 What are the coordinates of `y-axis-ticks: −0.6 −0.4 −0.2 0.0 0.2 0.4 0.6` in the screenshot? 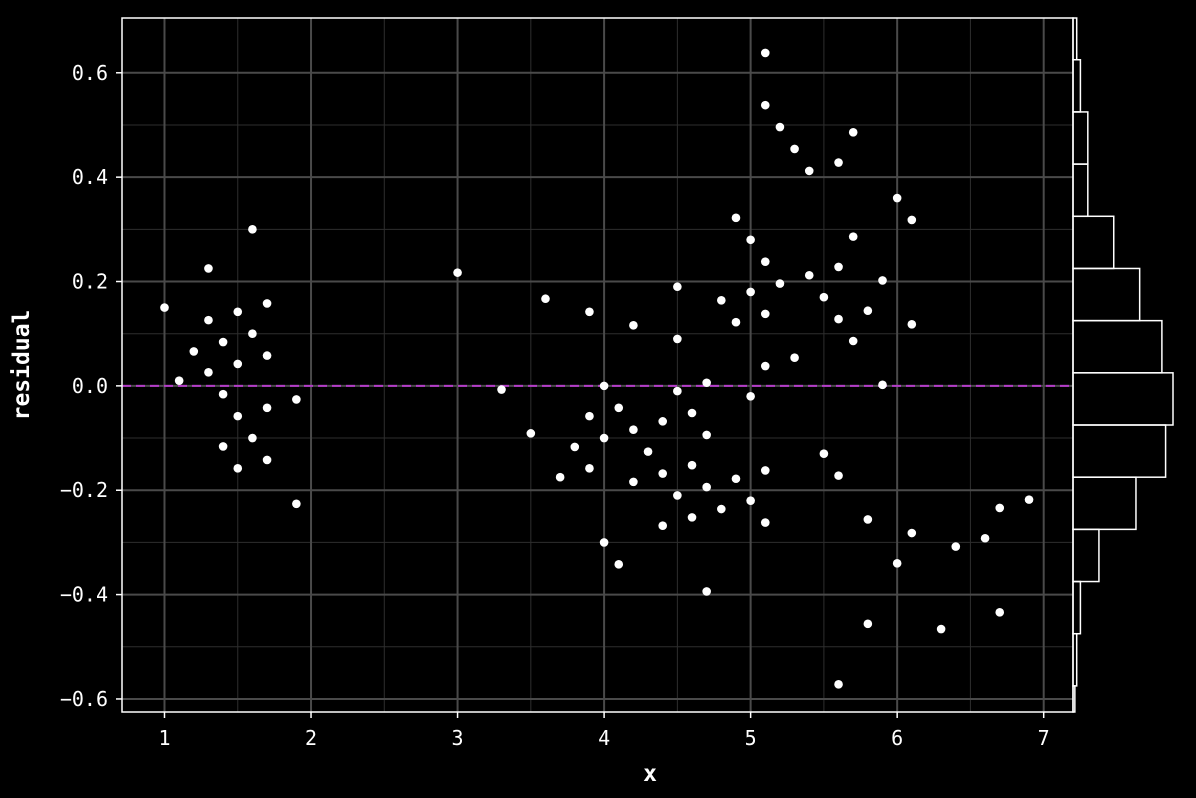 It's located at (91, 386).